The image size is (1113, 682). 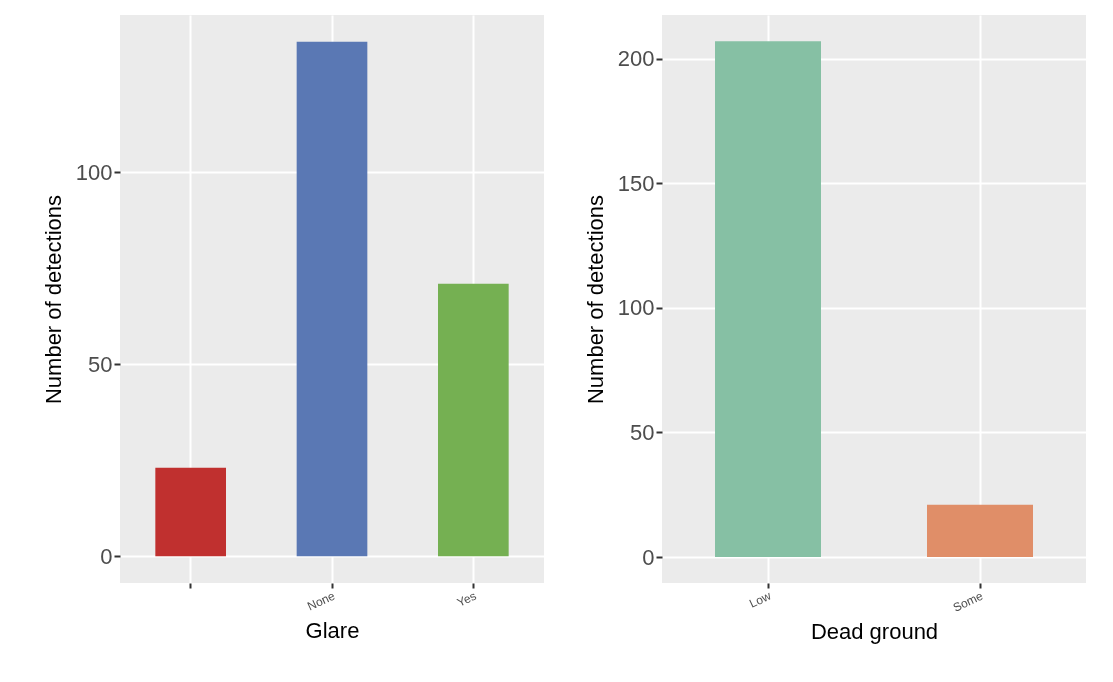 I want to click on y-tick-label: 200, so click(x=636, y=59).